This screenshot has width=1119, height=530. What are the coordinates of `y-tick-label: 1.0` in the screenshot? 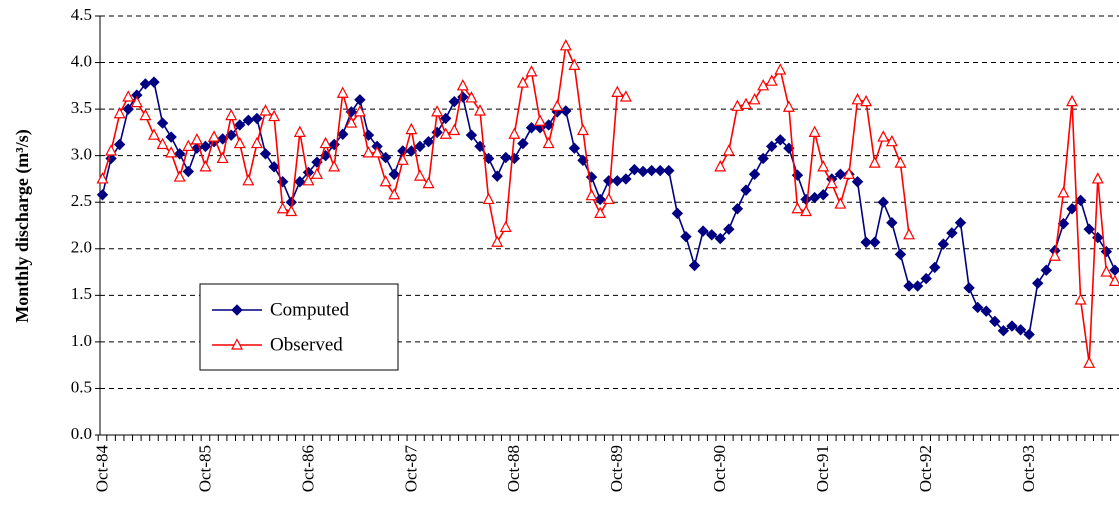 It's located at (81, 340).